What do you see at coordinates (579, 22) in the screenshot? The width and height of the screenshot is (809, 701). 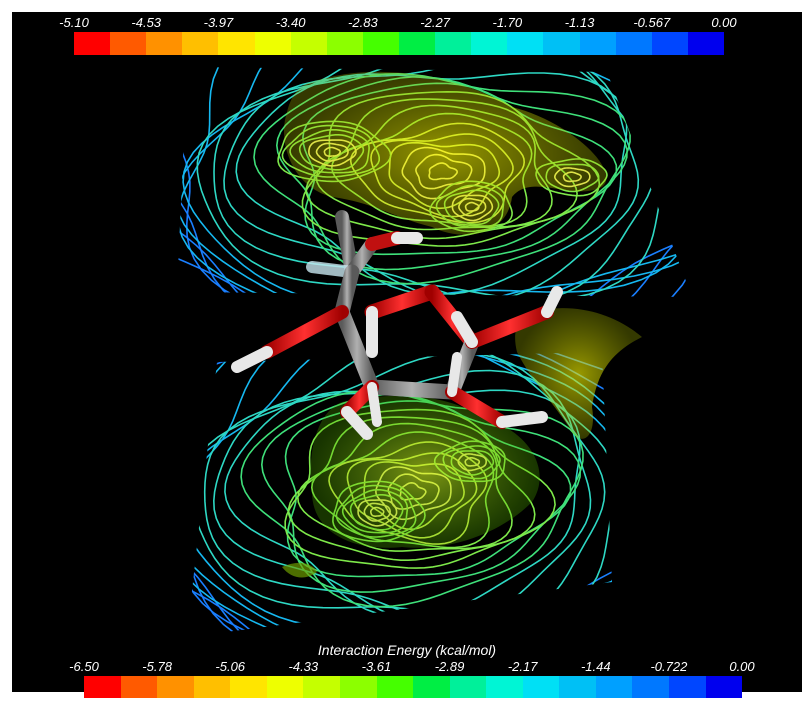 I see `top-scale-tick: -1.13` at bounding box center [579, 22].